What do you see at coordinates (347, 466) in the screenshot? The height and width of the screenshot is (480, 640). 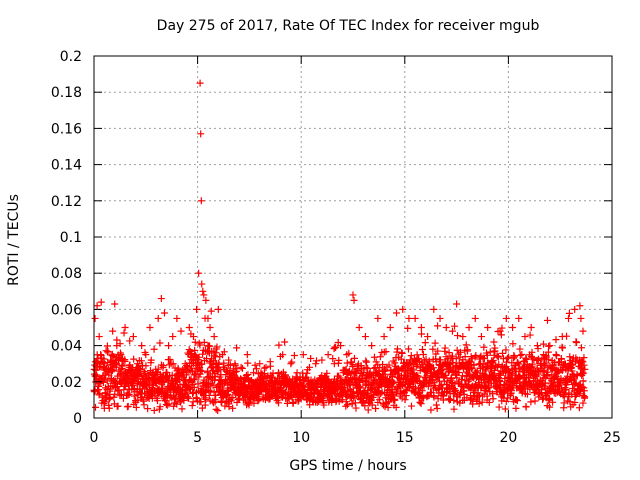 I see `x-axis-label: GPS time / hours` at bounding box center [347, 466].